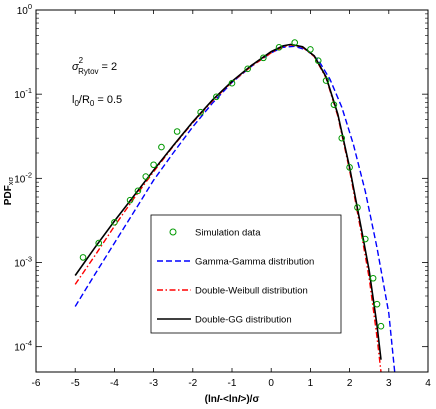 This screenshot has width=436, height=409. I want to click on x-tick-label: -4, so click(114, 383).